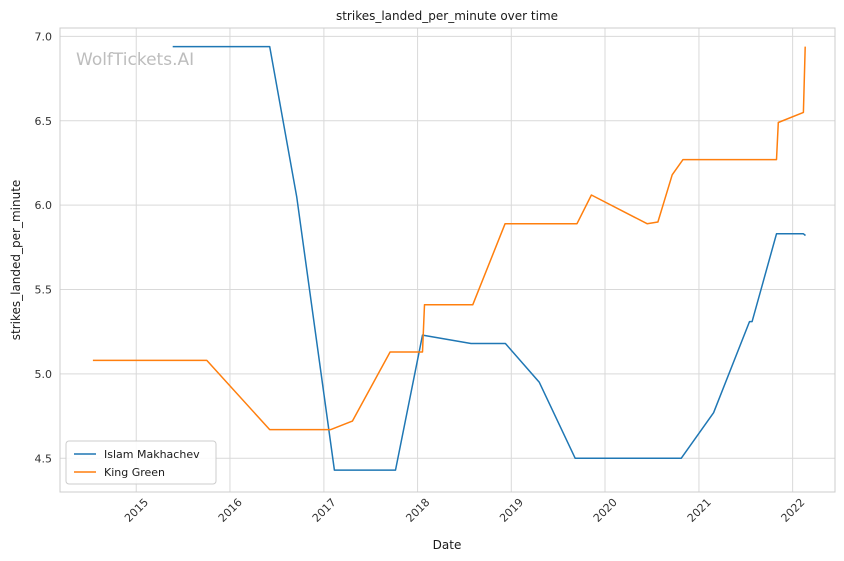 The height and width of the screenshot is (561, 844). I want to click on y-tick-label: 5.0, so click(44, 374).